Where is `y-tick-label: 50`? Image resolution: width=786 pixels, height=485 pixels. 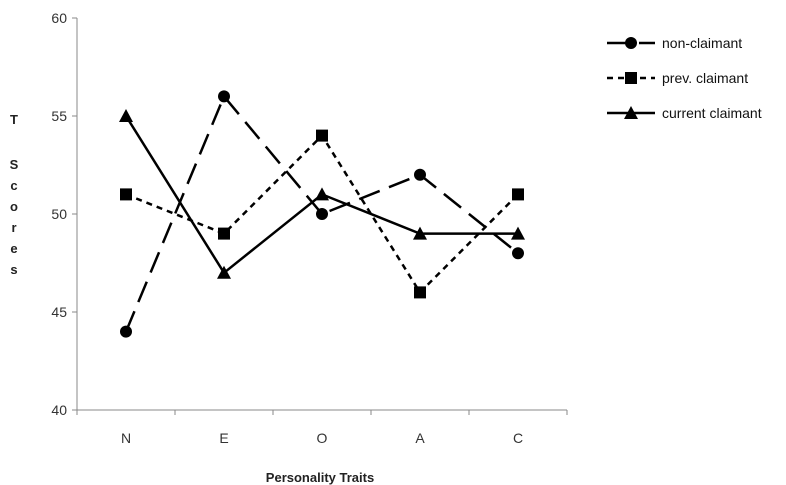
y-tick-label: 50 is located at coordinates (59, 214).